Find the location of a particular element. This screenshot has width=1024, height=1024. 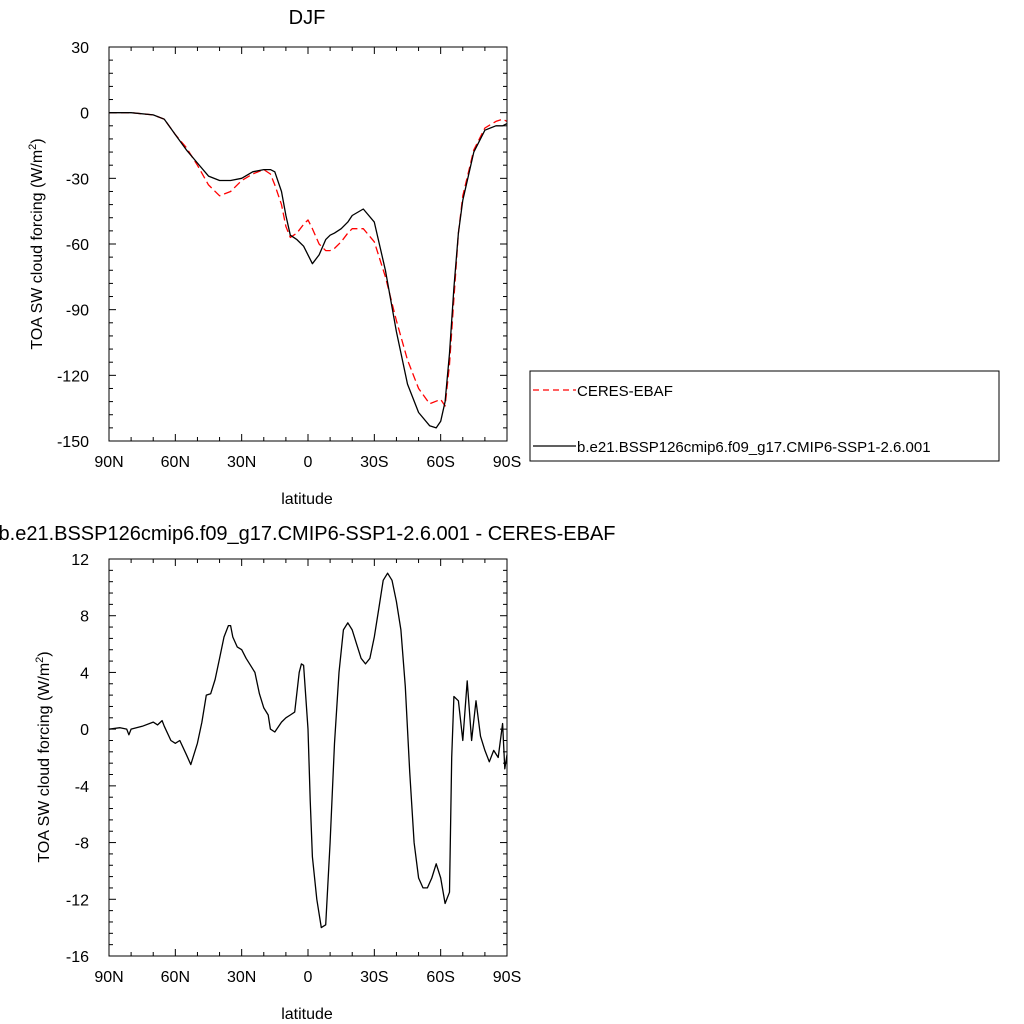

bottom-series-group is located at coordinates (308, 750).